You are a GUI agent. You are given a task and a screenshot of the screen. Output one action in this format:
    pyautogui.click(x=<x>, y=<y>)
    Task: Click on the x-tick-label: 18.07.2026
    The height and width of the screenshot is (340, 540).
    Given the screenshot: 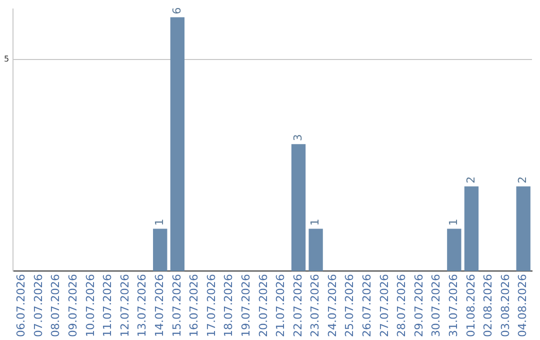 What is the action you would take?
    pyautogui.click(x=229, y=306)
    